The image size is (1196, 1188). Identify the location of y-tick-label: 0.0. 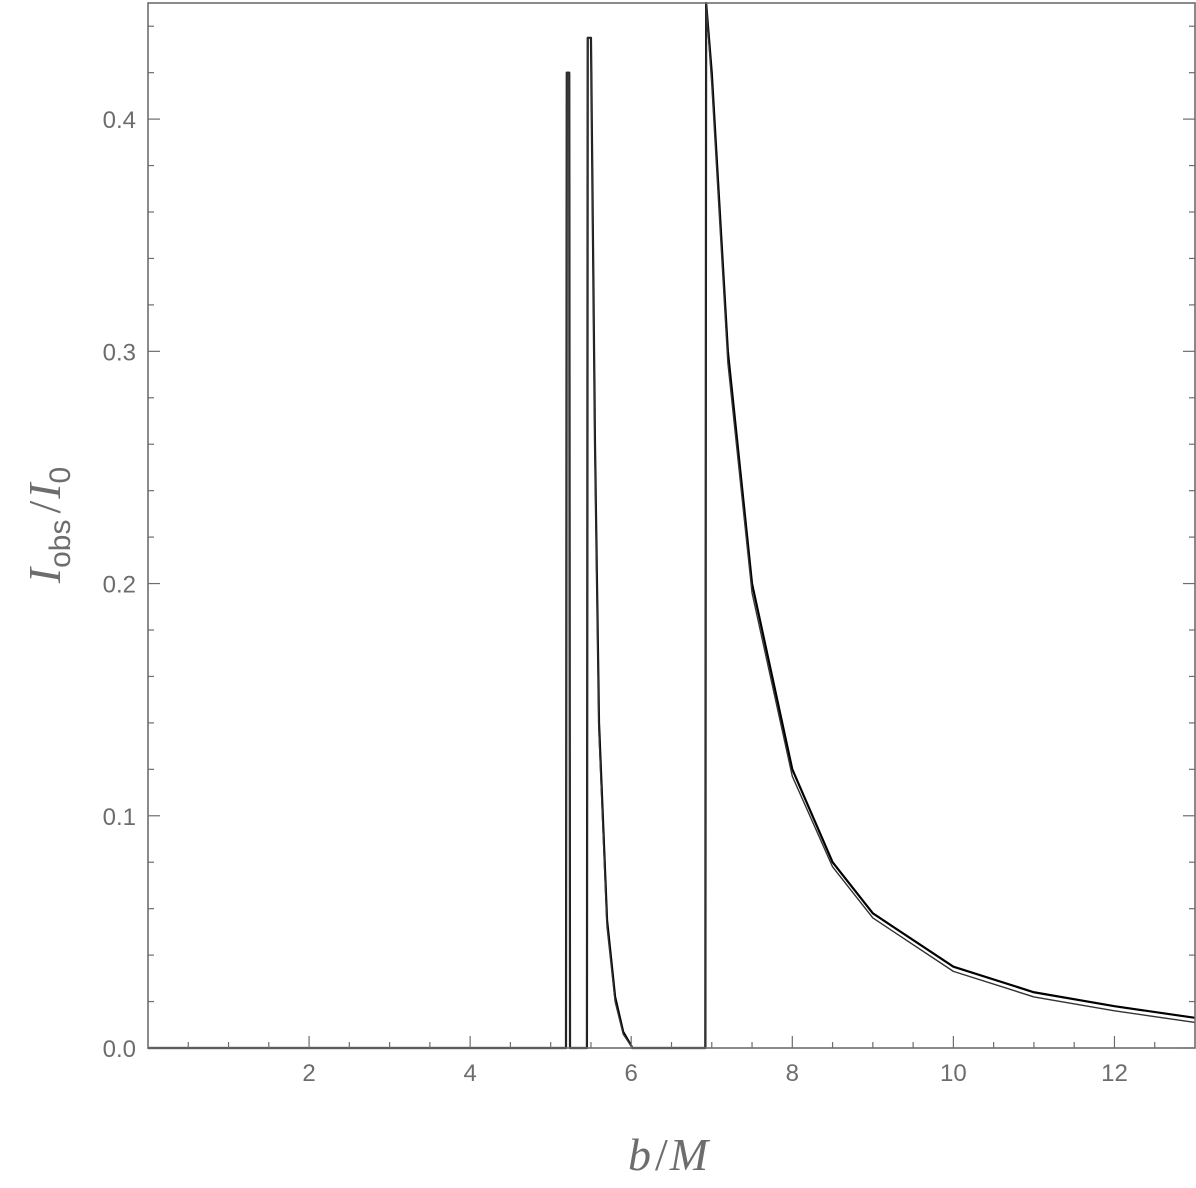
(119, 1049).